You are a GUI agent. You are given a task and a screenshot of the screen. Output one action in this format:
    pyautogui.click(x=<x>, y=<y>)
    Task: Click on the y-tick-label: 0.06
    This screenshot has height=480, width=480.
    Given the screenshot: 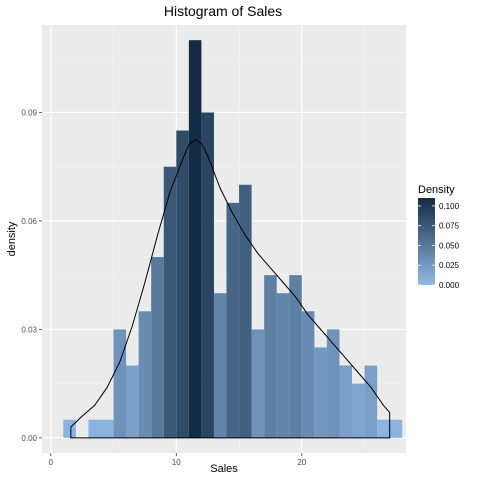 What is the action you would take?
    pyautogui.click(x=29, y=221)
    